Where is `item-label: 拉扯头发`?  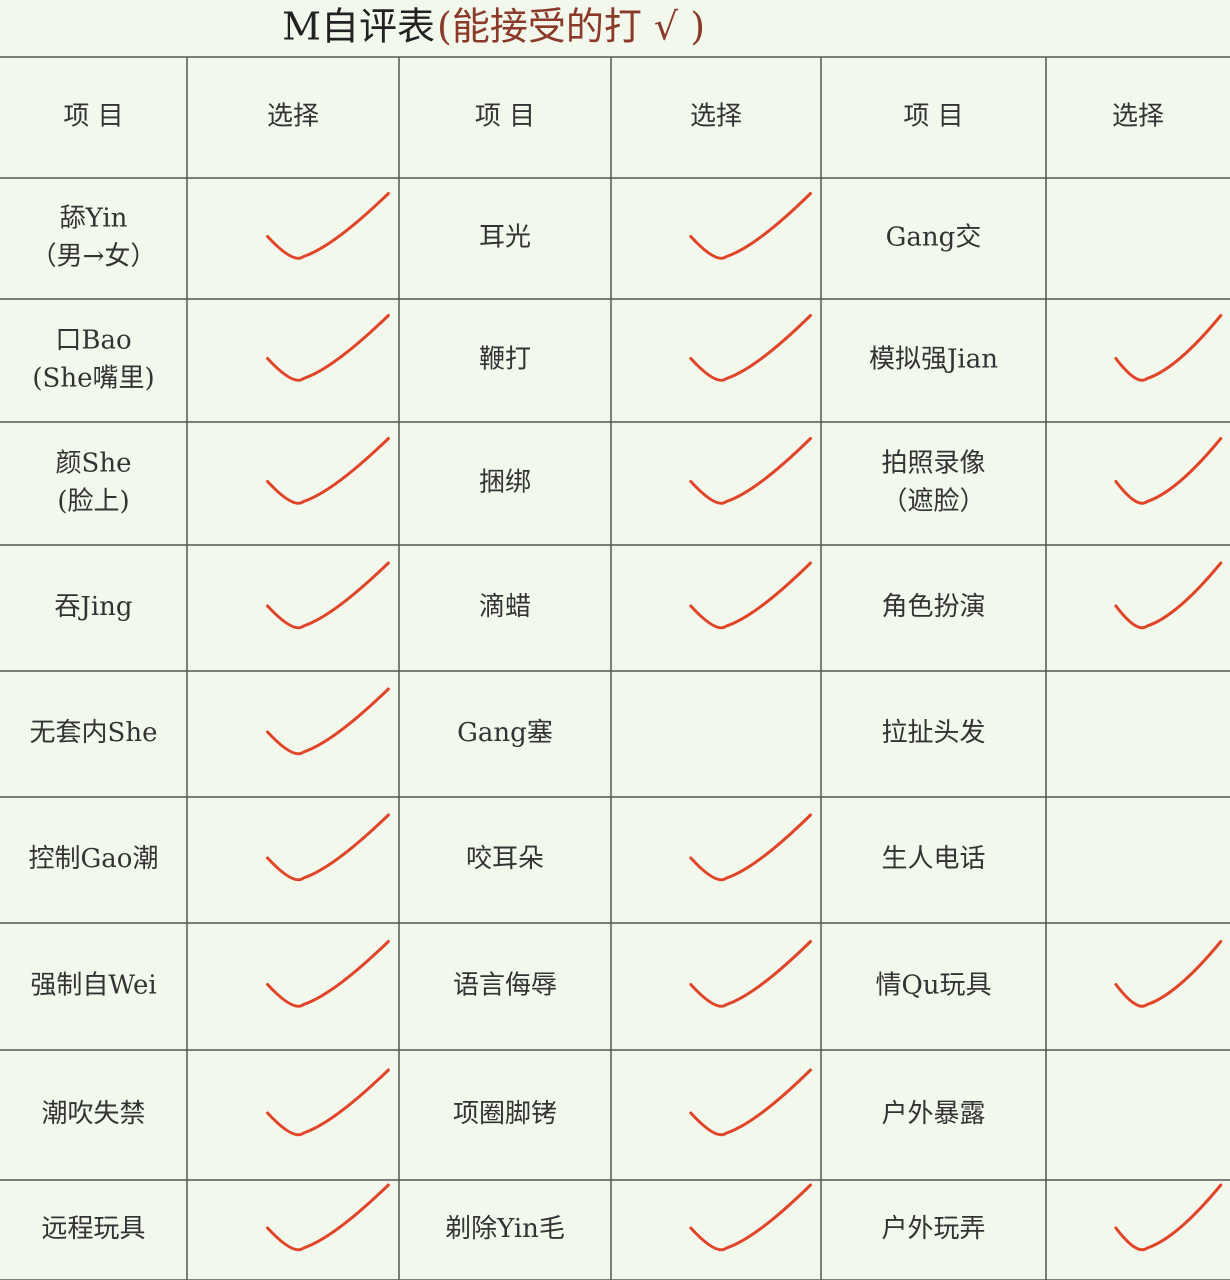 item-label: 拉扯头发 is located at coordinates (933, 733).